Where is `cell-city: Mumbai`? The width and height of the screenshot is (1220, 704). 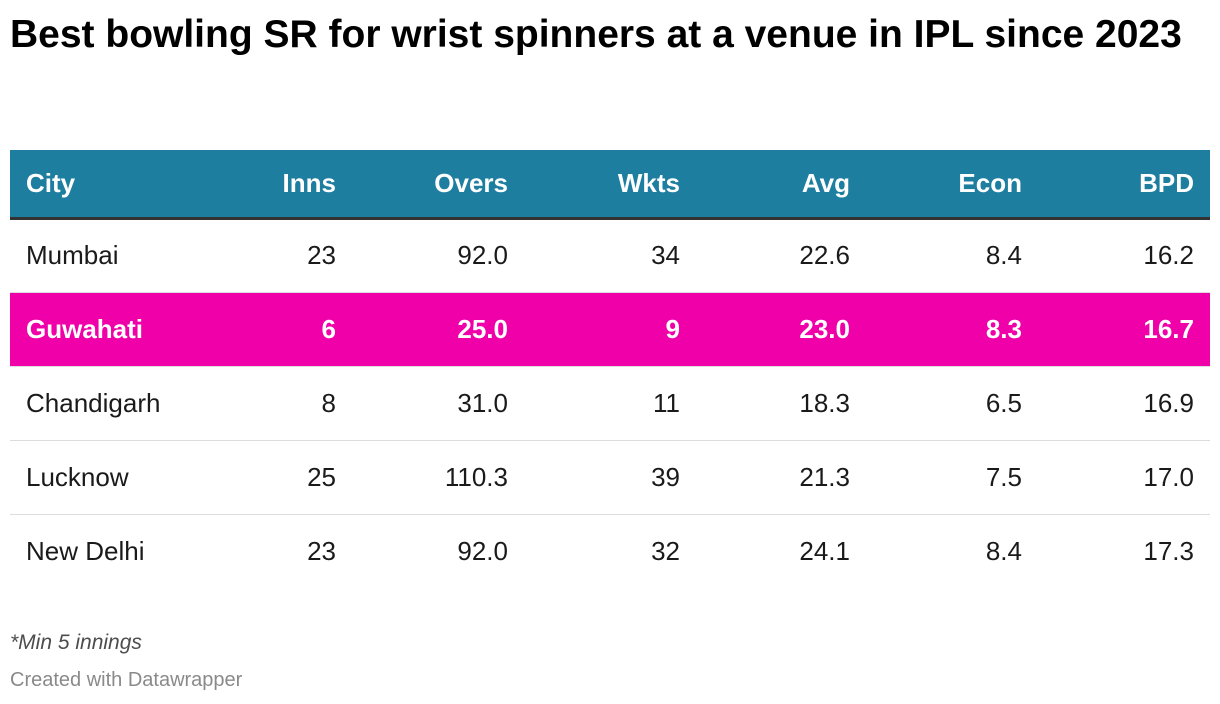
cell-city: Mumbai is located at coordinates (96, 255).